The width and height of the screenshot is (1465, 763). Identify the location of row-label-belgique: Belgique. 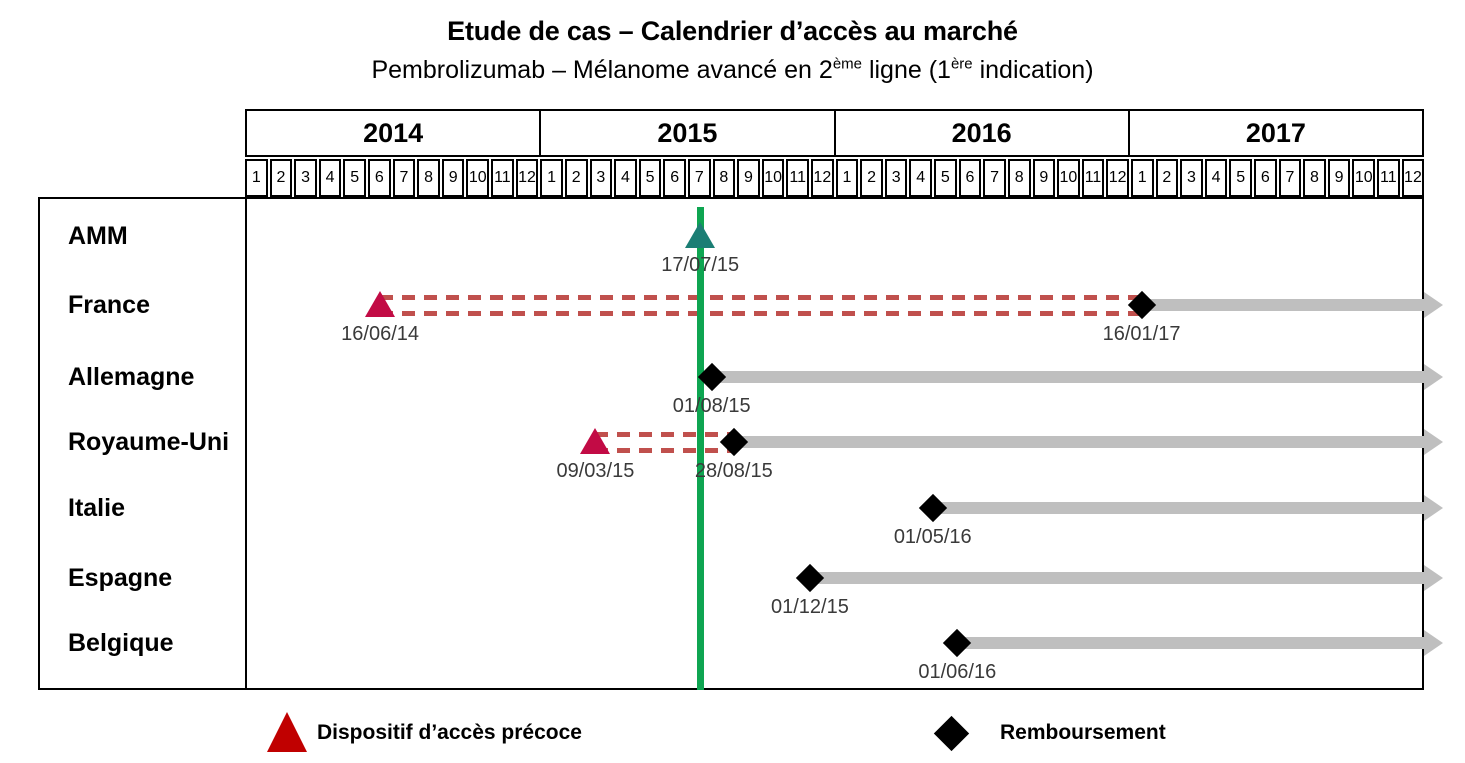
(121, 643).